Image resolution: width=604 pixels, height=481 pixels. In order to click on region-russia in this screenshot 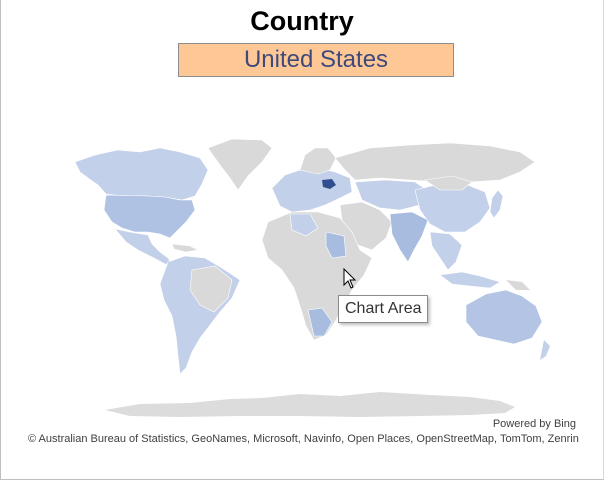, I will do `click(435, 162)`.